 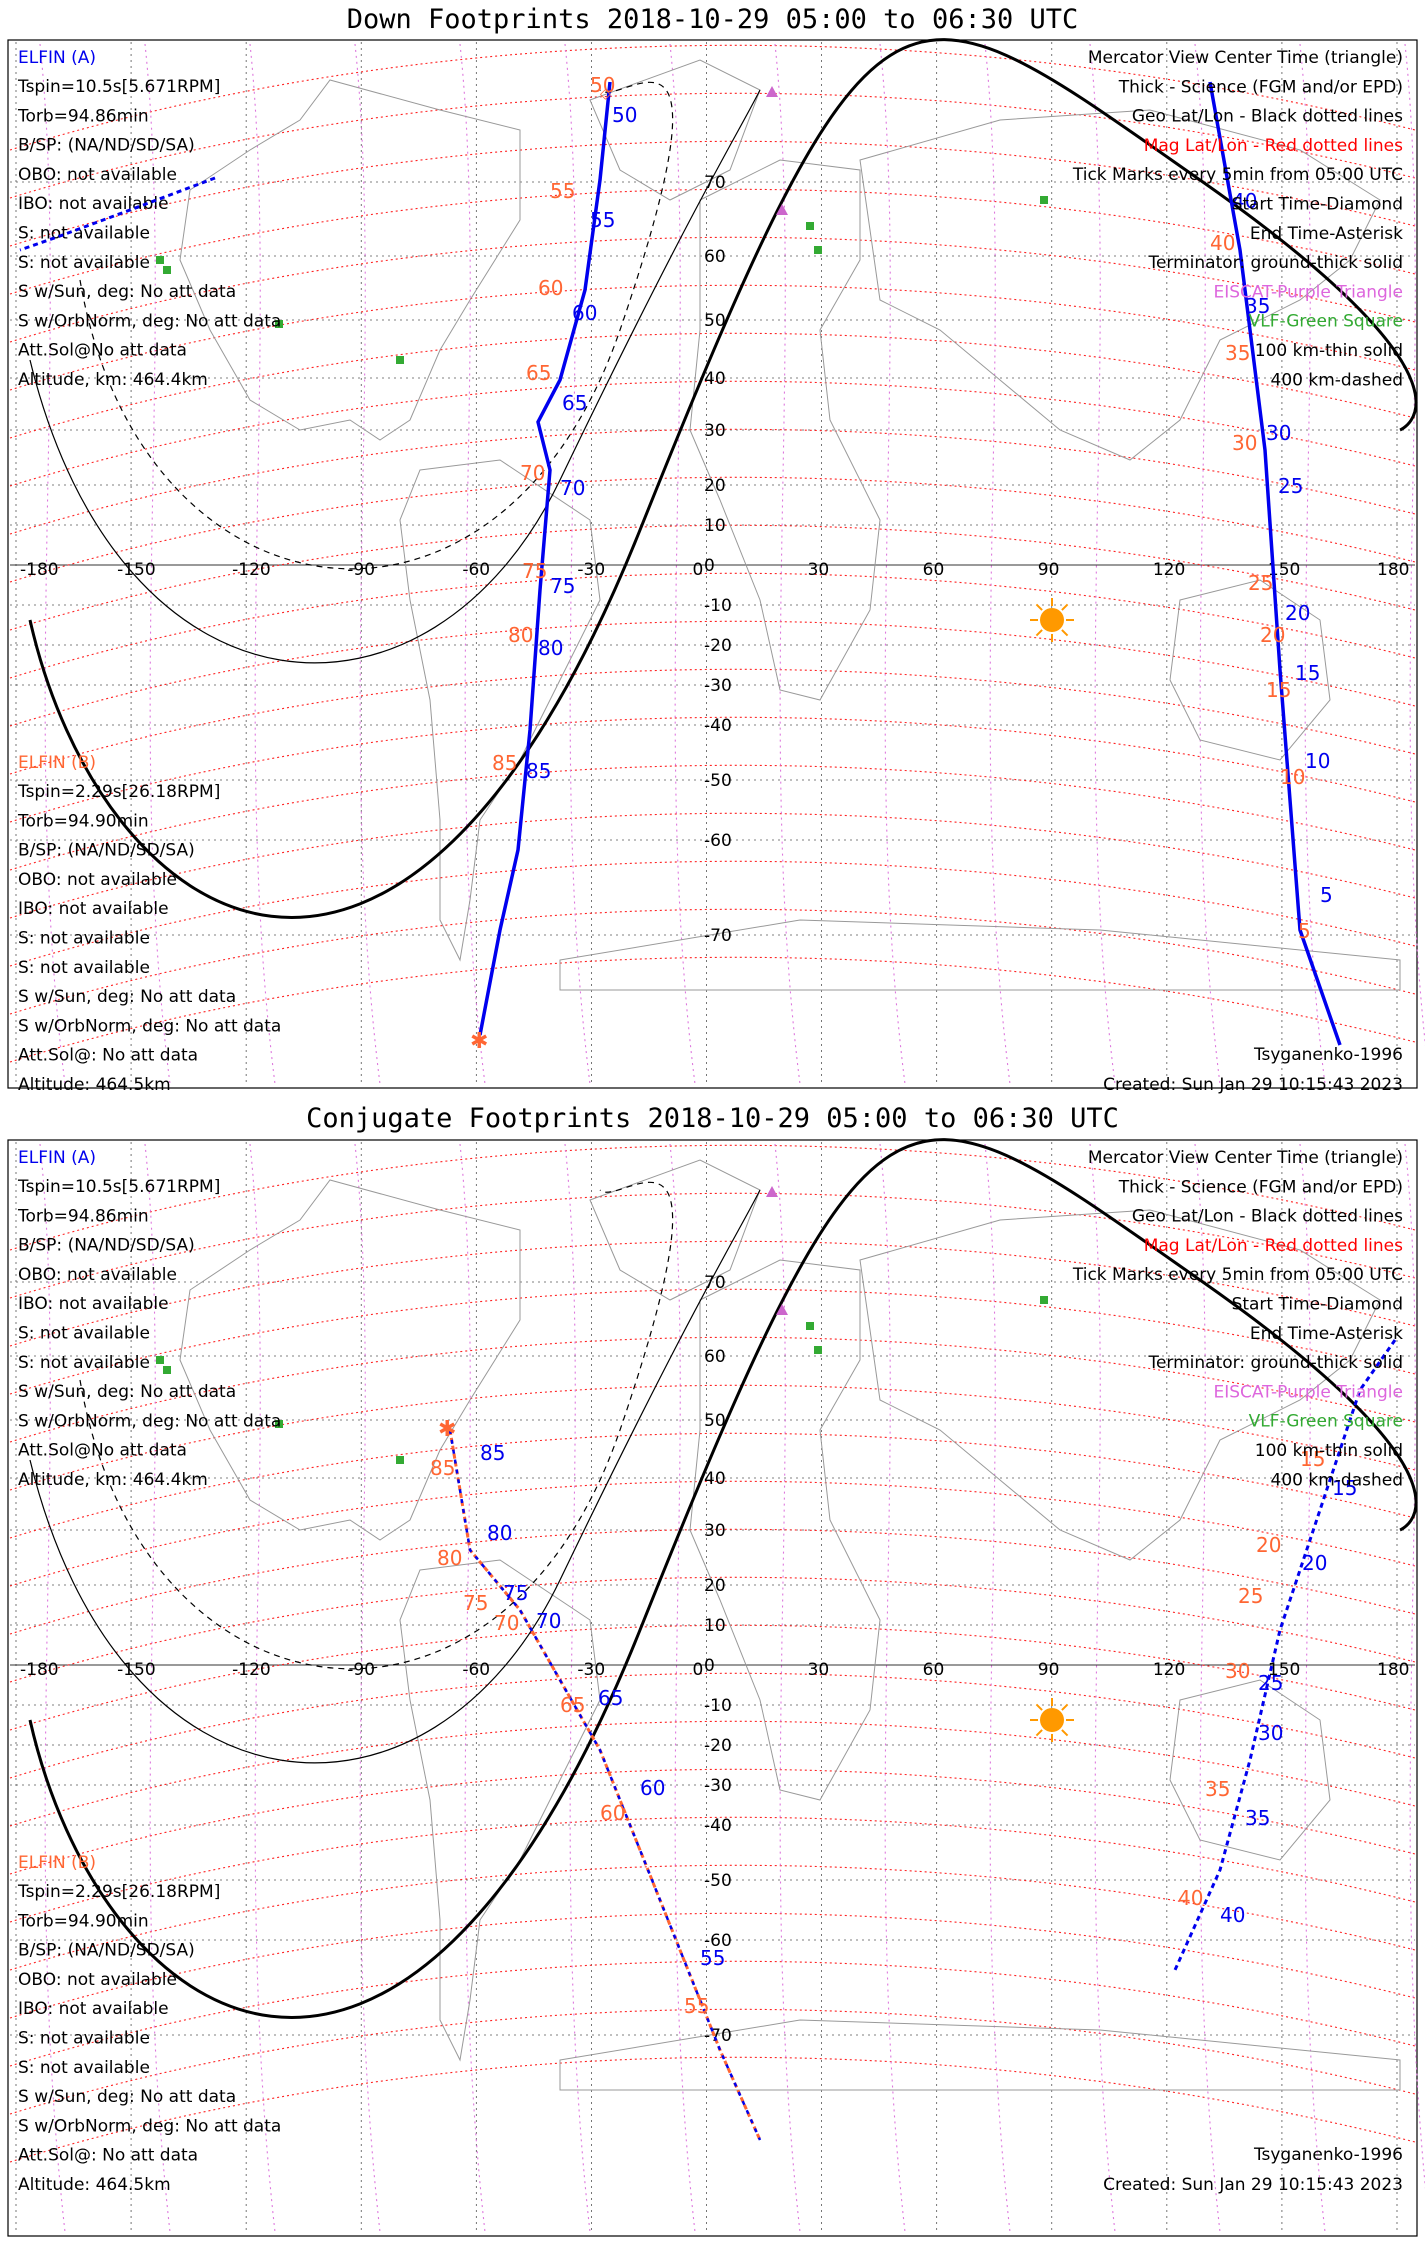 What do you see at coordinates (1275, 263) in the screenshot?
I see `legend-entry: Terminator: ground-thick solid` at bounding box center [1275, 263].